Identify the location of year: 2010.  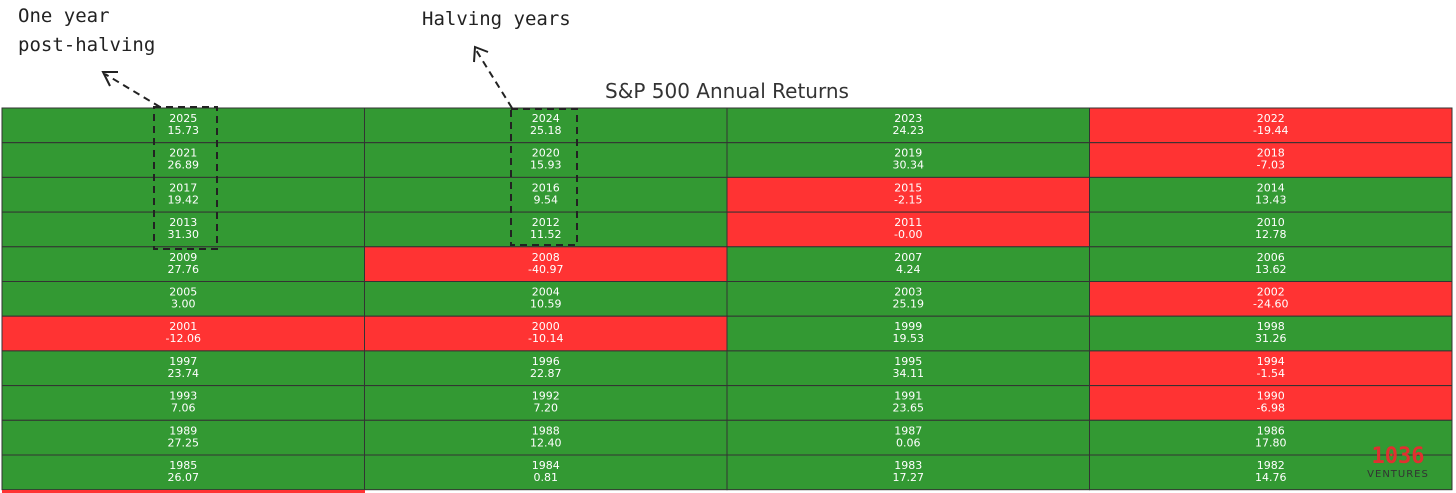
(1271, 222).